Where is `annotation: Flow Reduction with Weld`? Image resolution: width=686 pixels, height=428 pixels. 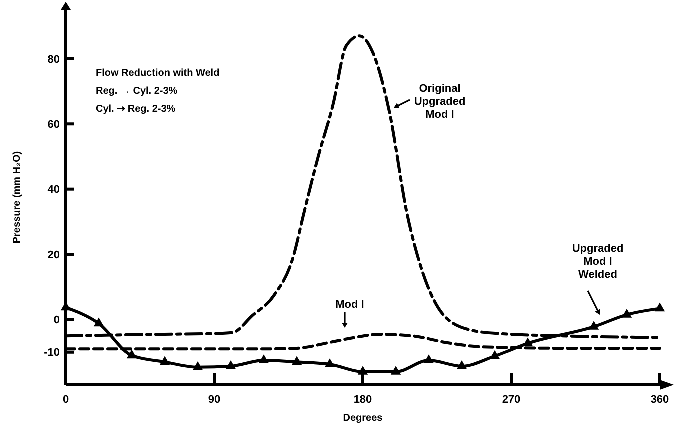
annotation: Flow Reduction with Weld is located at coordinates (158, 73).